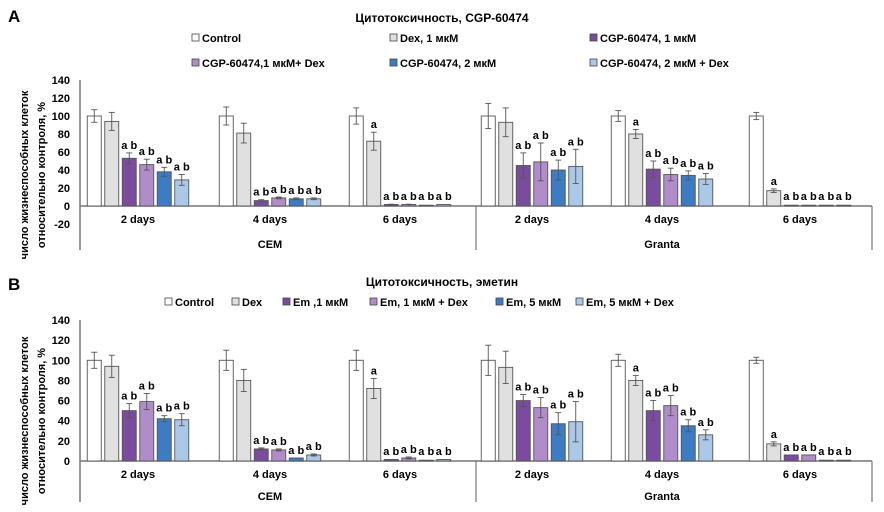  Describe the element at coordinates (442, 282) in the screenshot. I see `chart-title: Цитотоксичность, эметин` at that location.